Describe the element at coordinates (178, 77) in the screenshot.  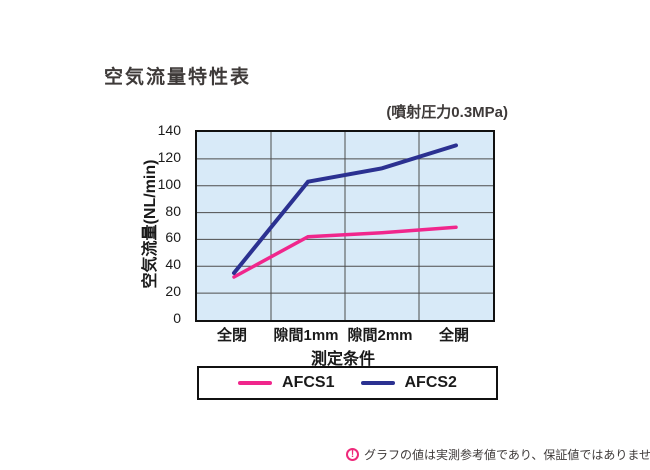
I see `chart-title: 空気流量特性表` at that location.